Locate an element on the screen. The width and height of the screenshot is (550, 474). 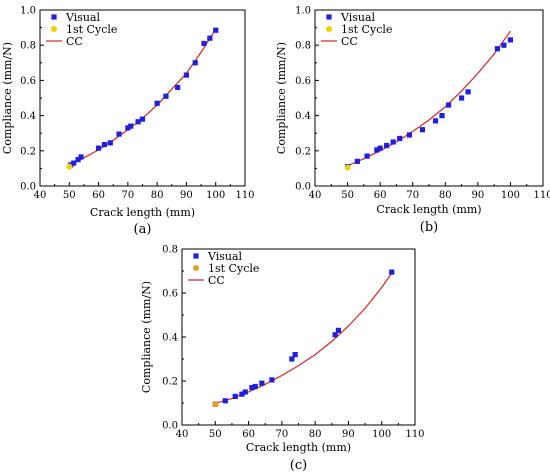
legend-label: CC is located at coordinates (74, 41).